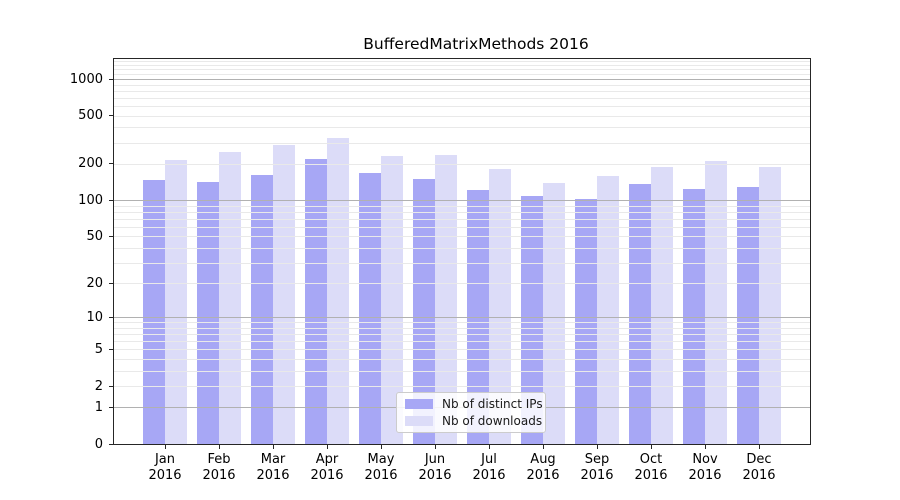 This screenshot has height=500, width=900. What do you see at coordinates (694, 316) in the screenshot?
I see `bar-nb-of-distinct-ips-nov` at bounding box center [694, 316].